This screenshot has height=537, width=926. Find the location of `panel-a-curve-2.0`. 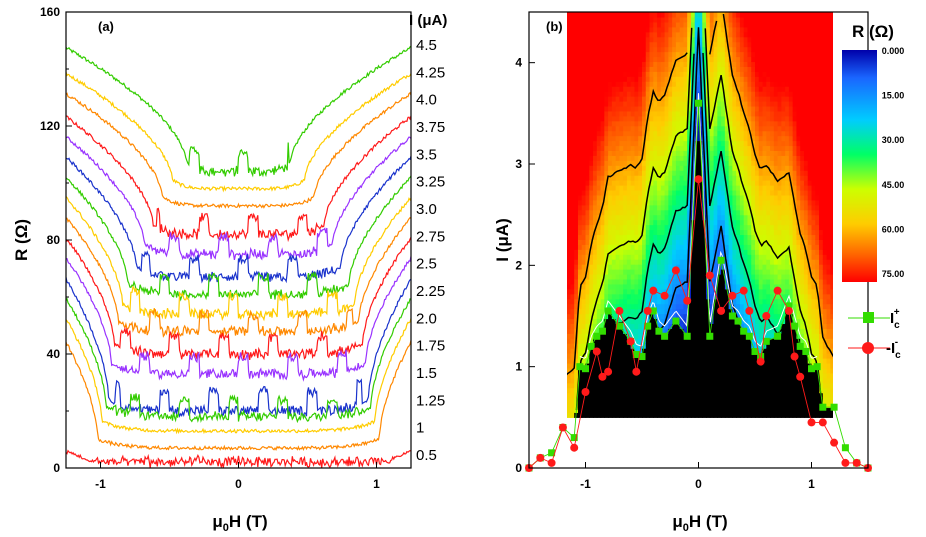

panel-a-curve-2.0 is located at coordinates (238, 319).